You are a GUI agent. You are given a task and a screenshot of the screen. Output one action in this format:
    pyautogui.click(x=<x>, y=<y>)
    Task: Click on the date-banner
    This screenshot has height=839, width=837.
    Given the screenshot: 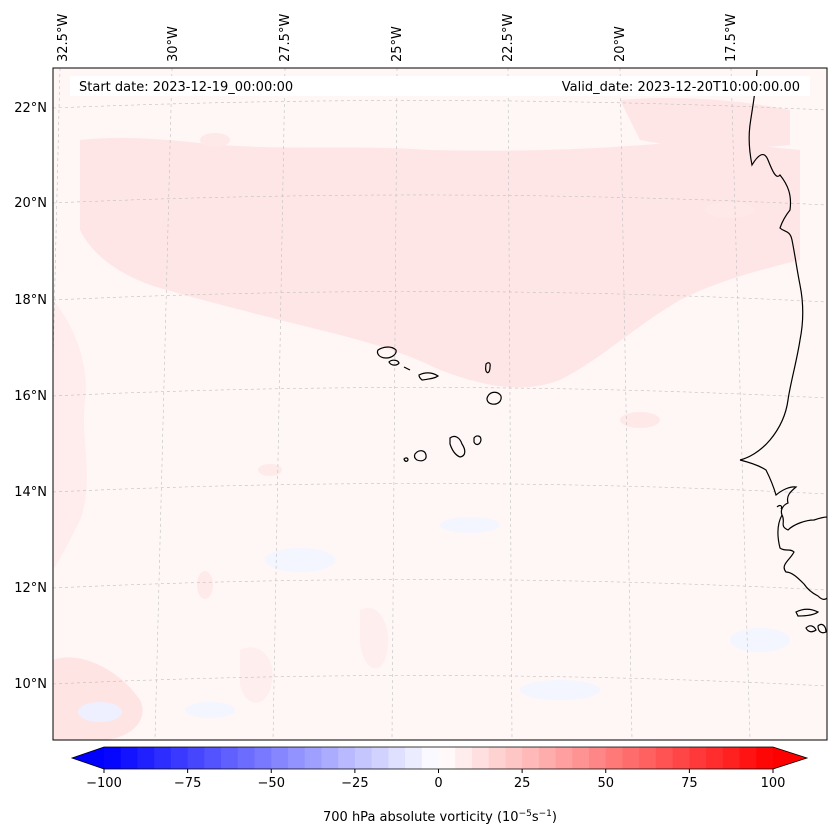 What is the action you would take?
    pyautogui.click(x=440, y=86)
    